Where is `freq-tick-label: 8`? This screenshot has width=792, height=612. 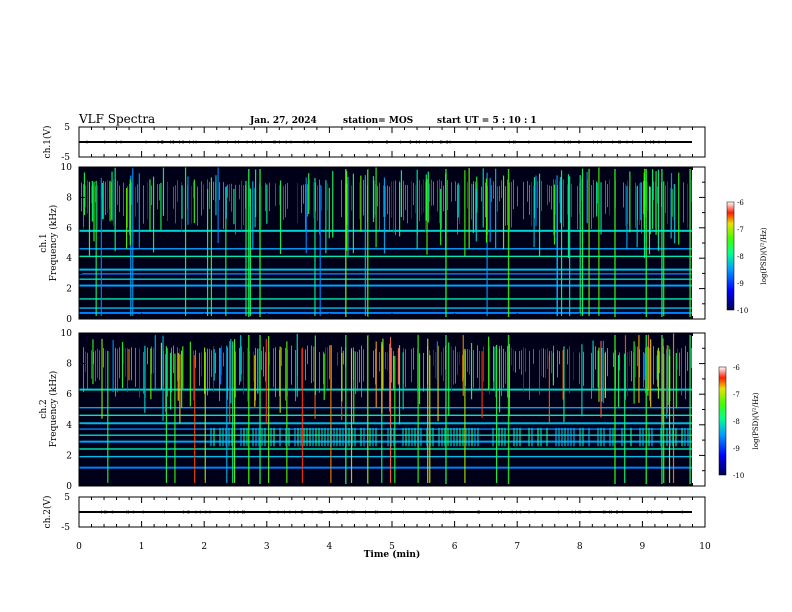 freq-tick-label: 8 is located at coordinates (69, 365).